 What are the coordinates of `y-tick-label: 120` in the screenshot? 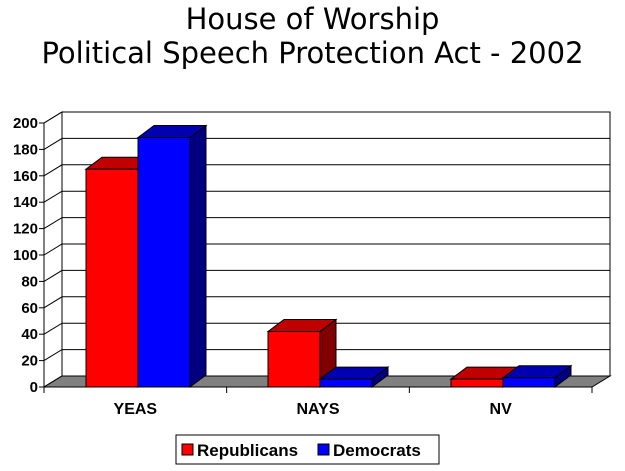 It's located at (25, 229).